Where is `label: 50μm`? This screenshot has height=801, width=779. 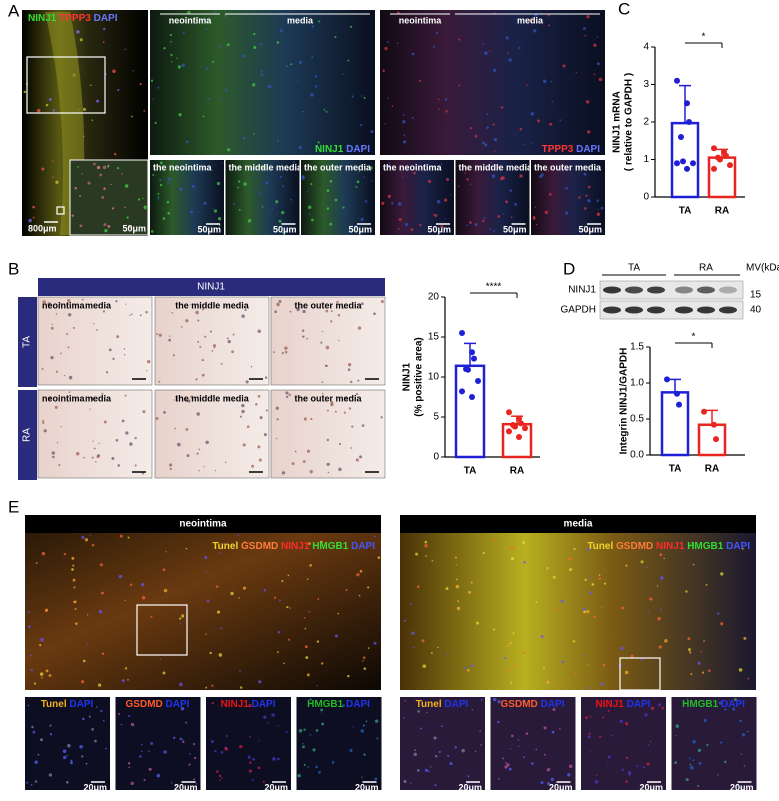 label: 50μm is located at coordinates (439, 229).